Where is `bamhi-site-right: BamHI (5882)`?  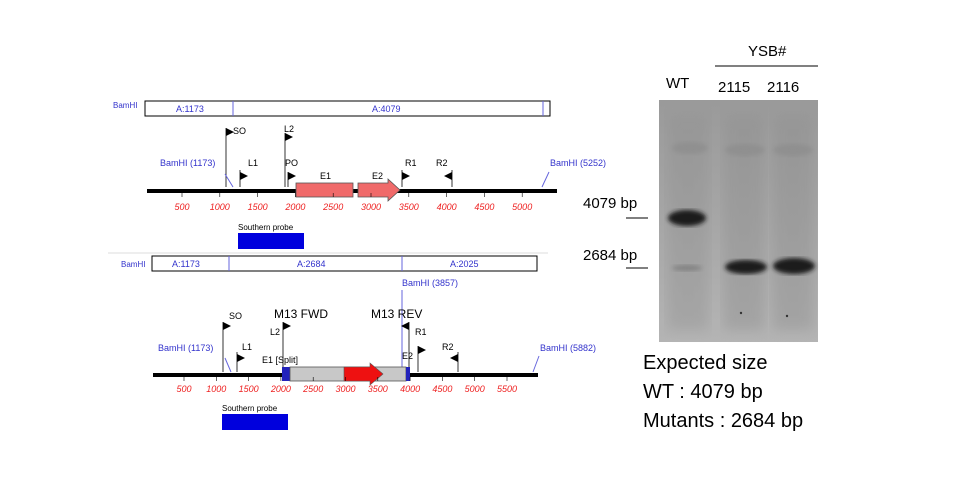 bamhi-site-right: BamHI (5882) is located at coordinates (568, 348).